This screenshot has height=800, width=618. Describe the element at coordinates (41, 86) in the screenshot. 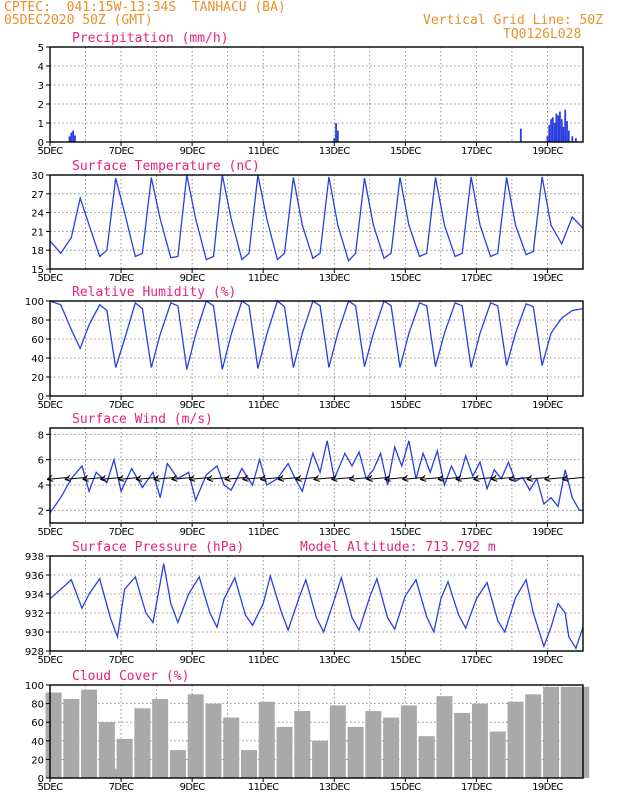

I see `y-tick-label: 3` at that location.